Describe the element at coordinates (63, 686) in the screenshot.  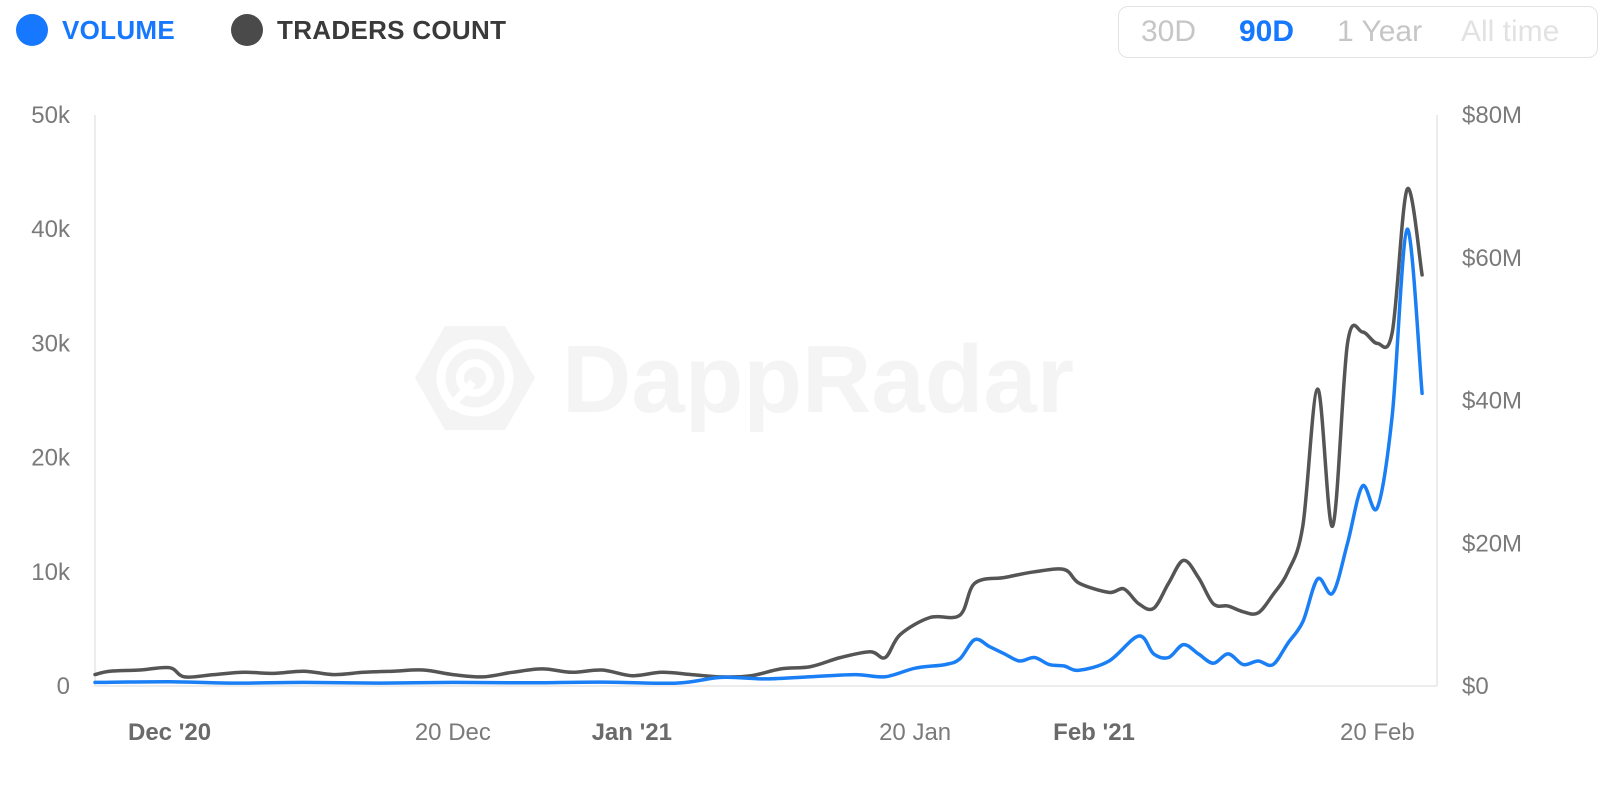
I see `y-left-tick-label: 0` at that location.